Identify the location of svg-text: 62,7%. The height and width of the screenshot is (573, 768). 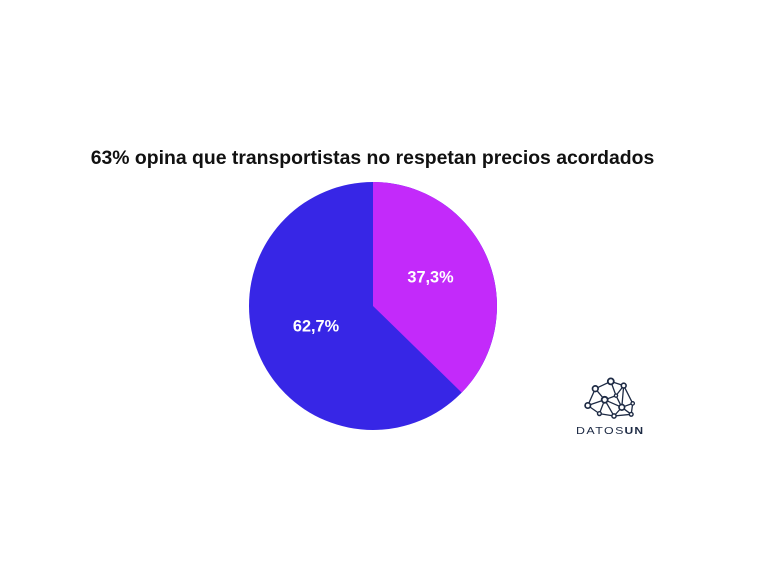
(316, 326).